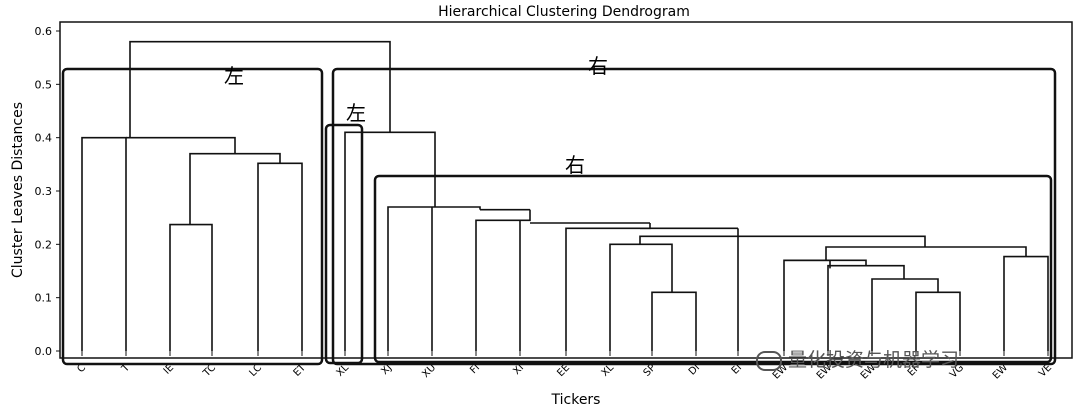  I want to click on watermark: 量化投资与机器学习, so click(857, 358).